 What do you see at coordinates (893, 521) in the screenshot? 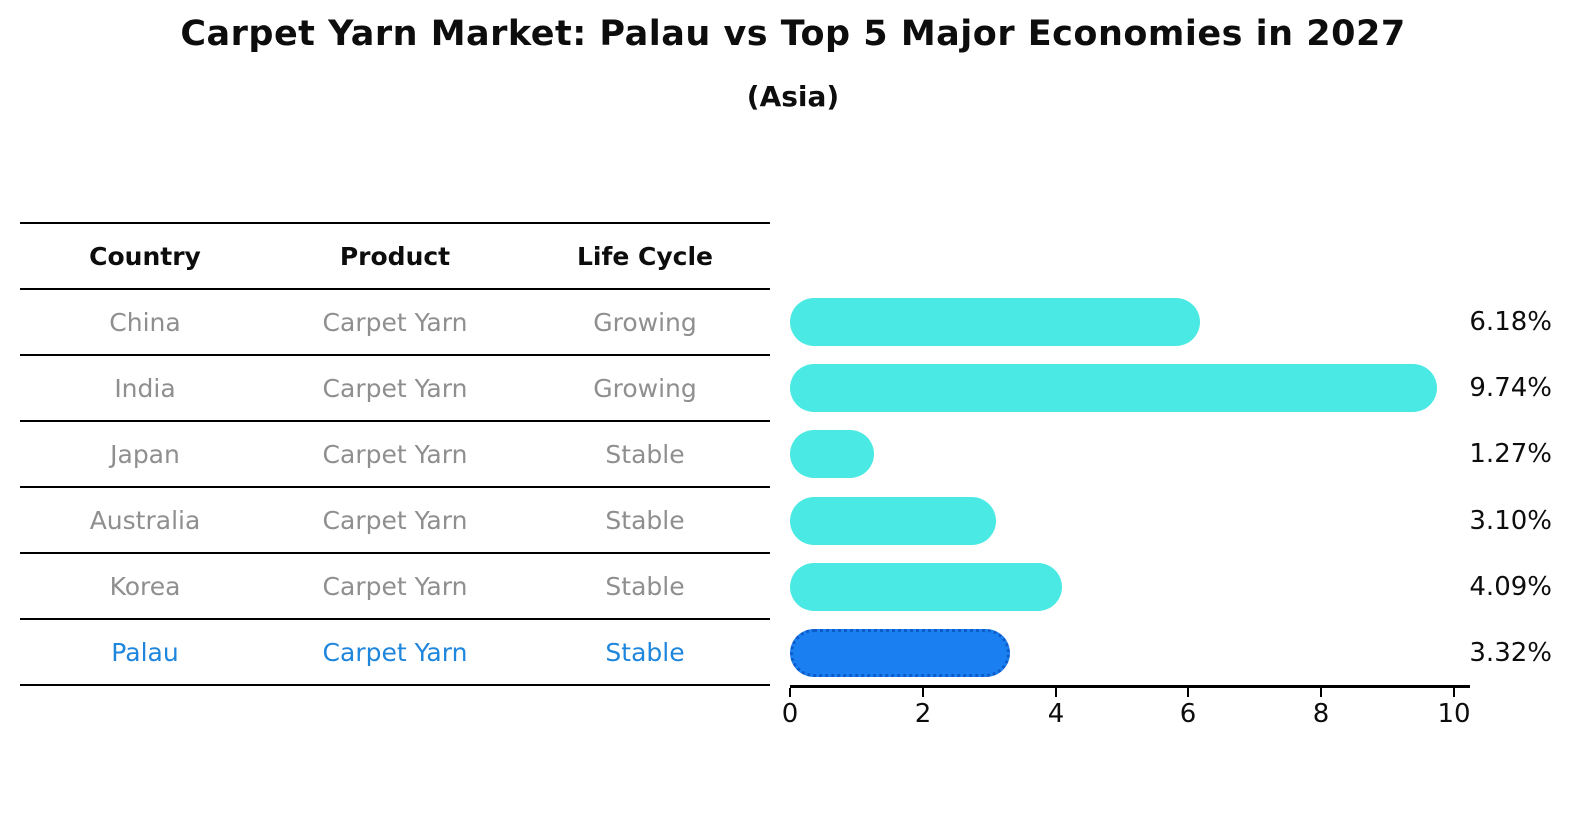
I see `bar-australia` at bounding box center [893, 521].